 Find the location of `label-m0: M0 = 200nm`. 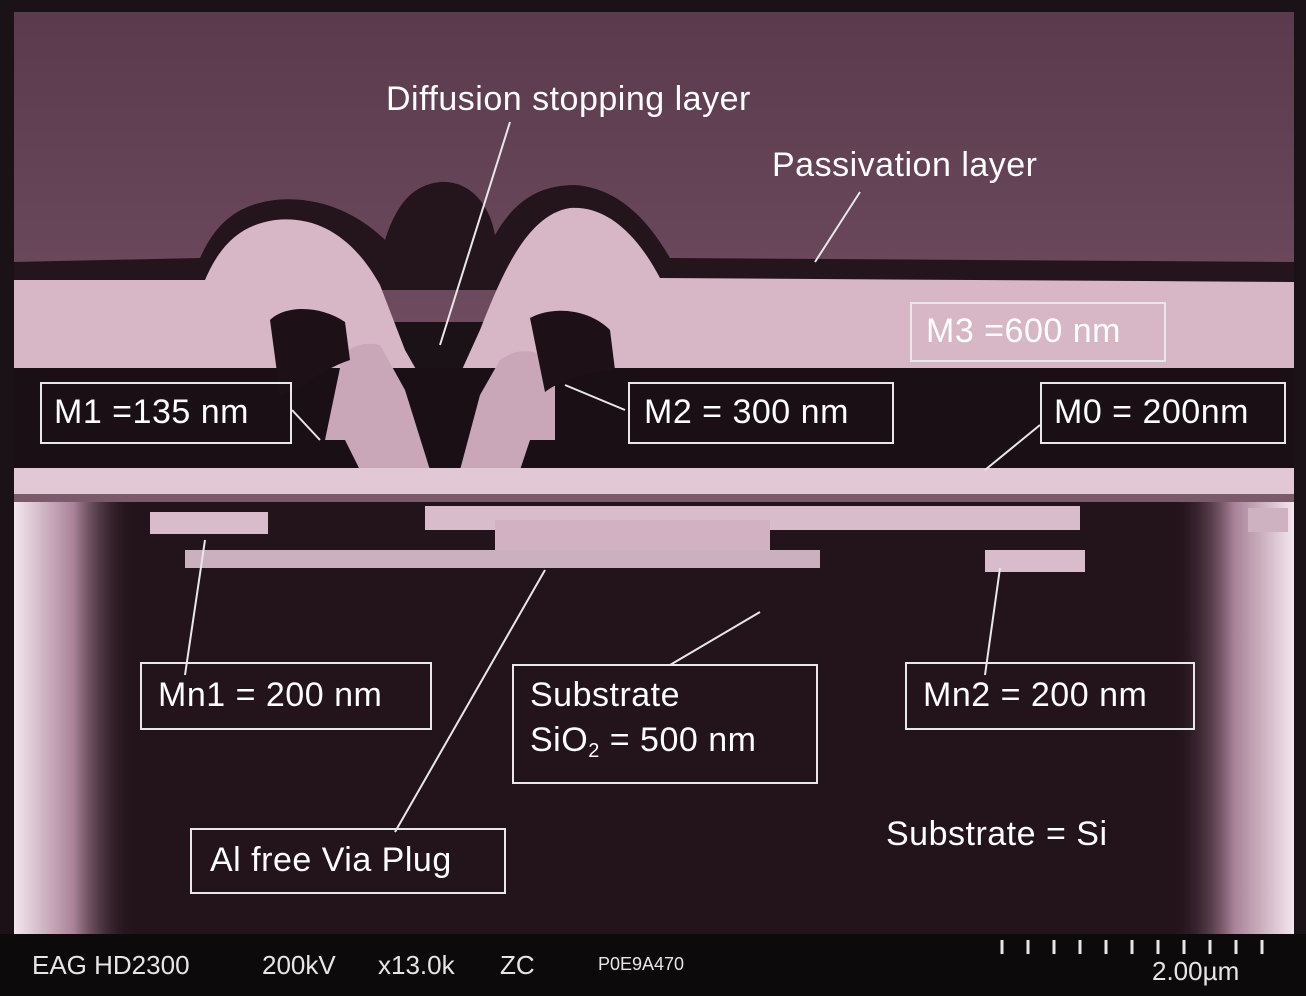

label-m0: M0 = 200nm is located at coordinates (1151, 412).